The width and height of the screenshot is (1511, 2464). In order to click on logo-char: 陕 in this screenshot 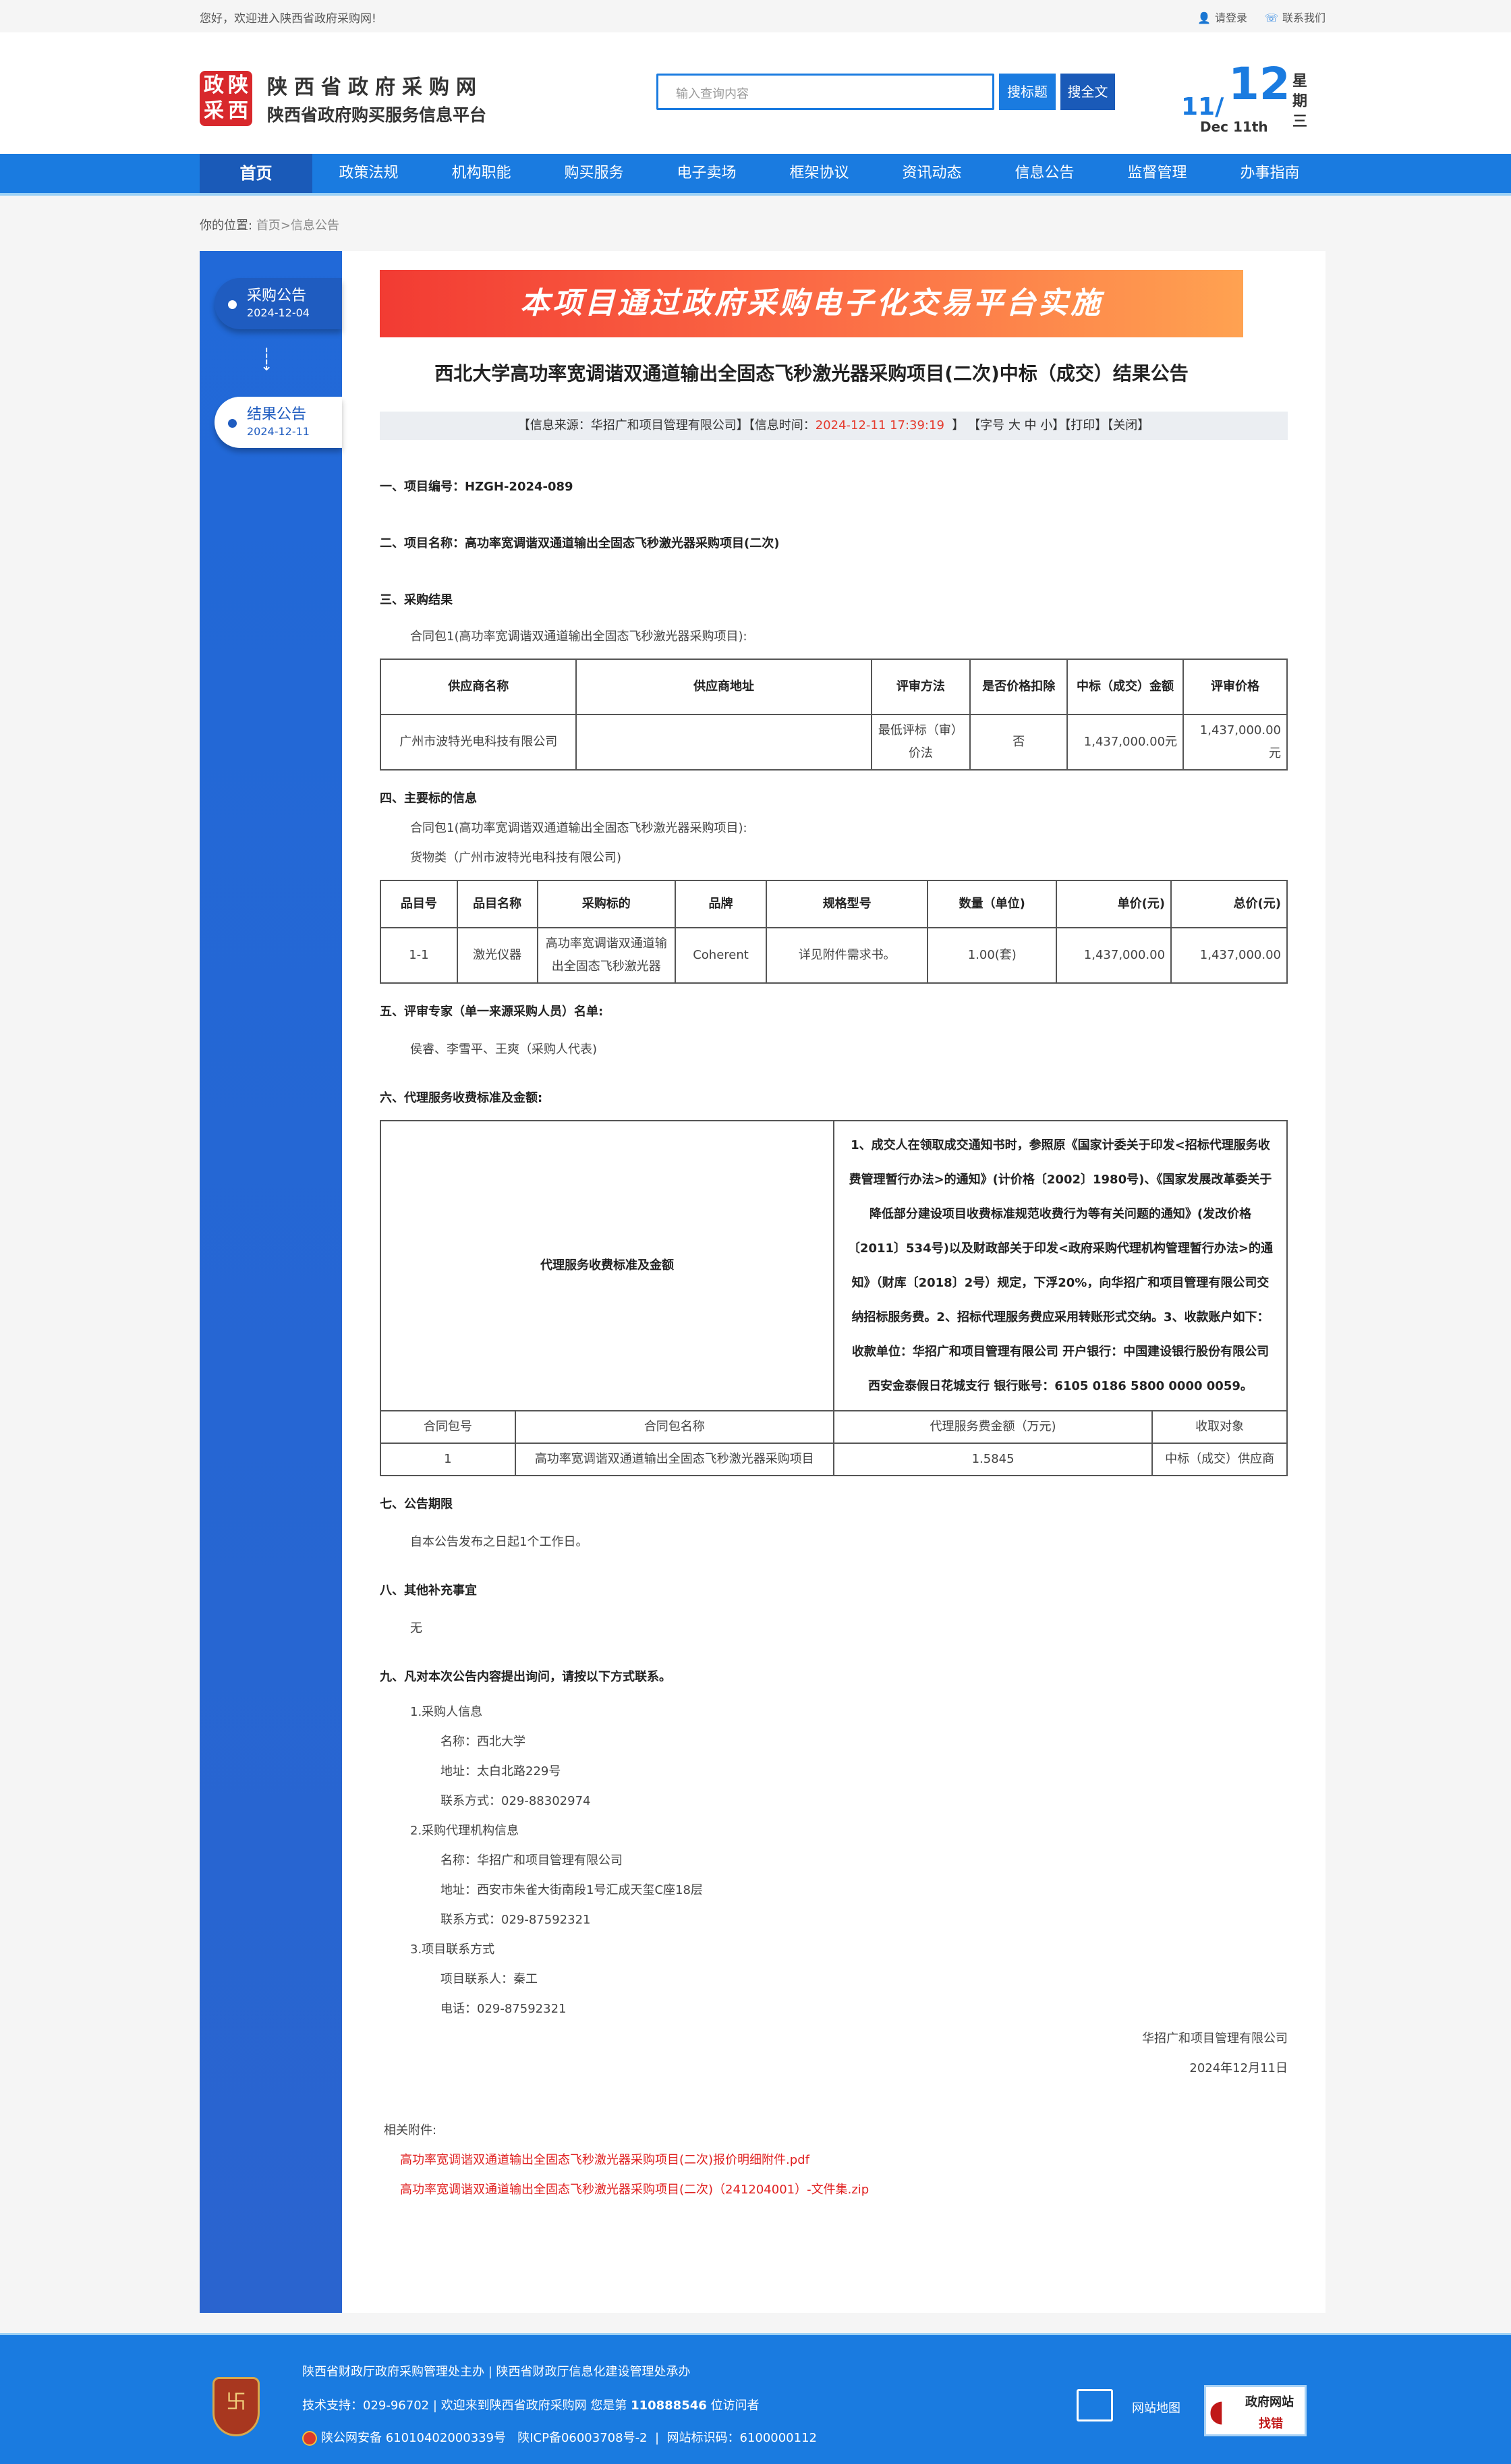, I will do `click(238, 85)`.